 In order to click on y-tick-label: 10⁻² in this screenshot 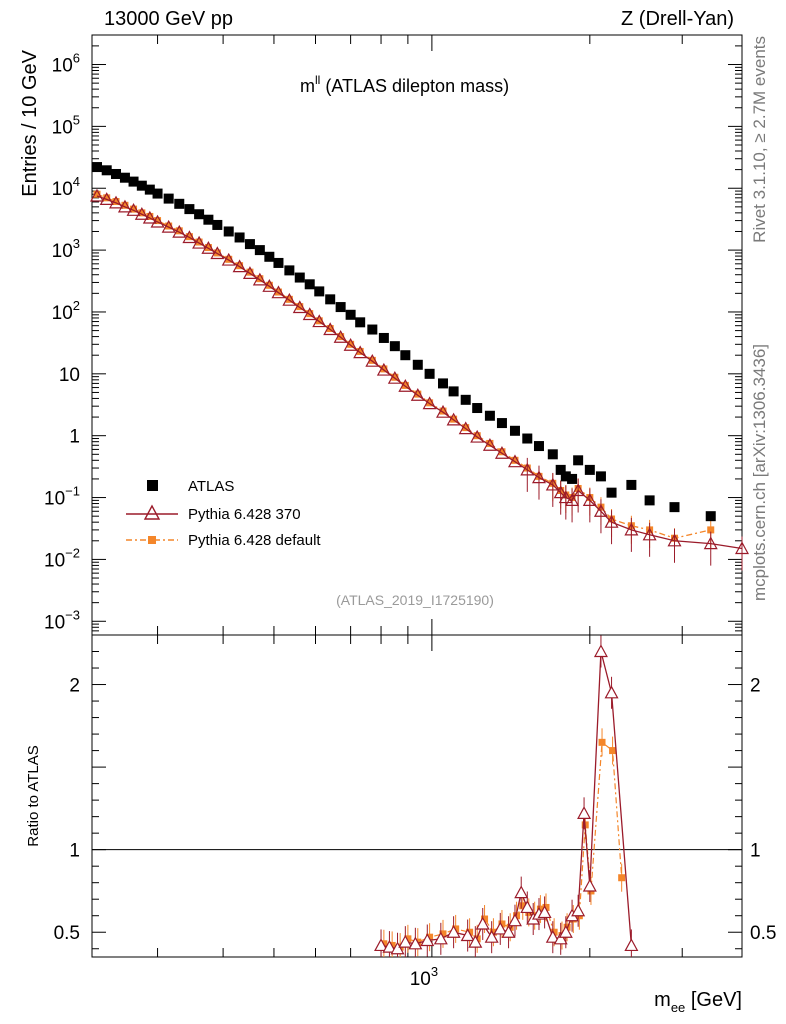, I will do `click(62, 558)`.